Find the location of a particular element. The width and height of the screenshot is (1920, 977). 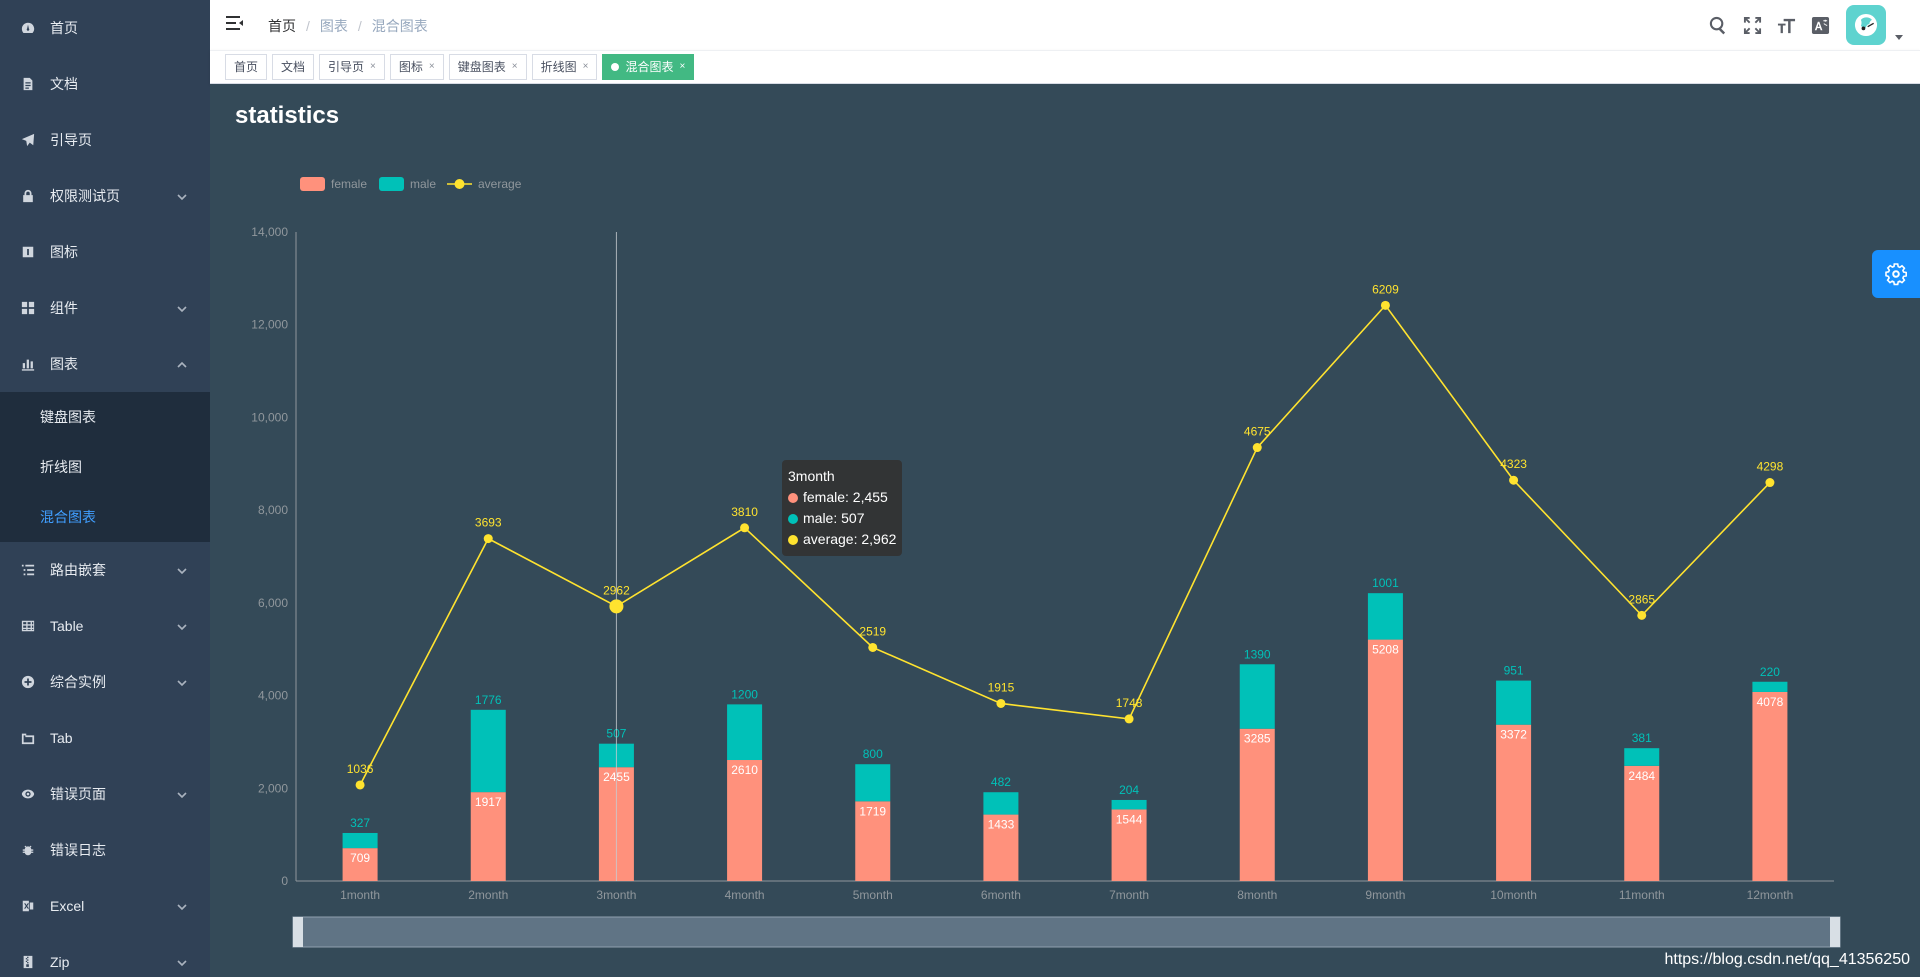

data-zoom-handle-left is located at coordinates (298, 932).